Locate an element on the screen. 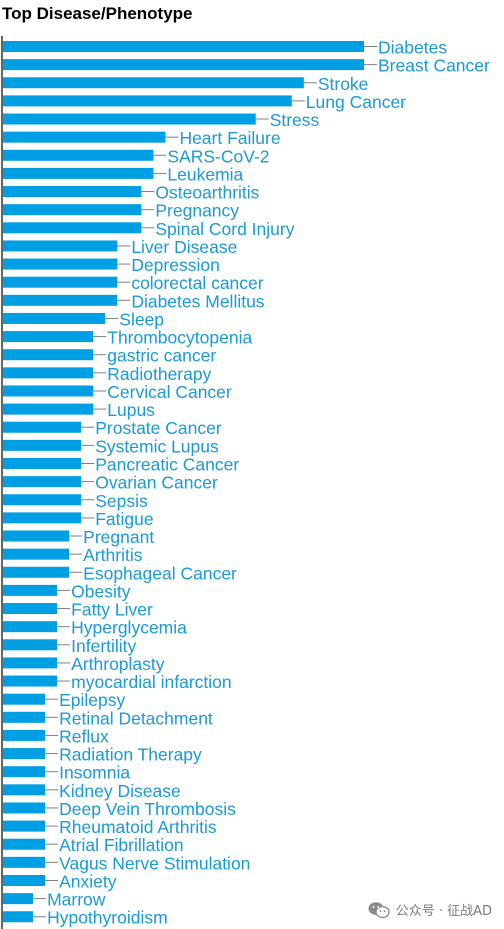 This screenshot has width=504, height=929. watermark: 公众号 · 征战AD is located at coordinates (430, 909).